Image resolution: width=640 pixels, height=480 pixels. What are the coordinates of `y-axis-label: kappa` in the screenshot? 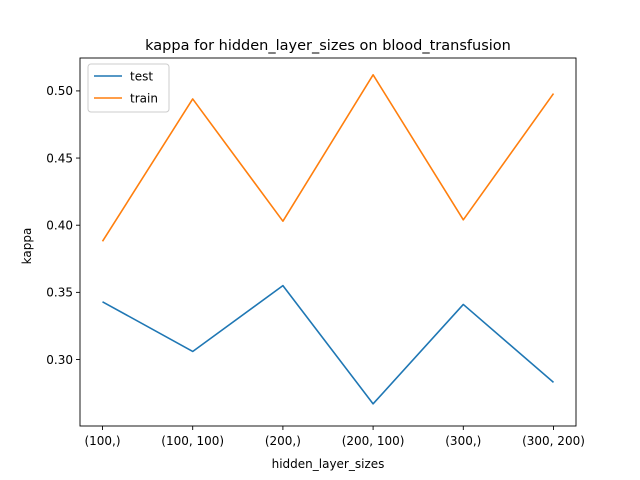 It's located at (27, 246).